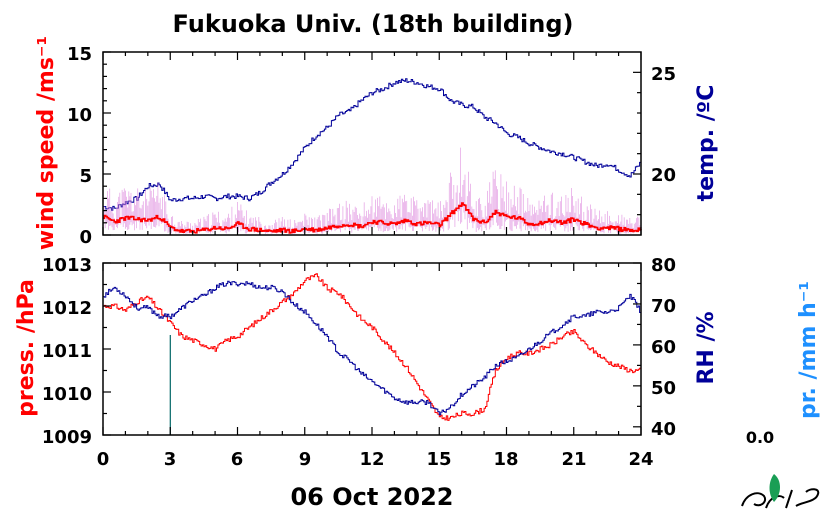  What do you see at coordinates (67, 351) in the screenshot?
I see `bottom-ytick-1011: 1011` at bounding box center [67, 351].